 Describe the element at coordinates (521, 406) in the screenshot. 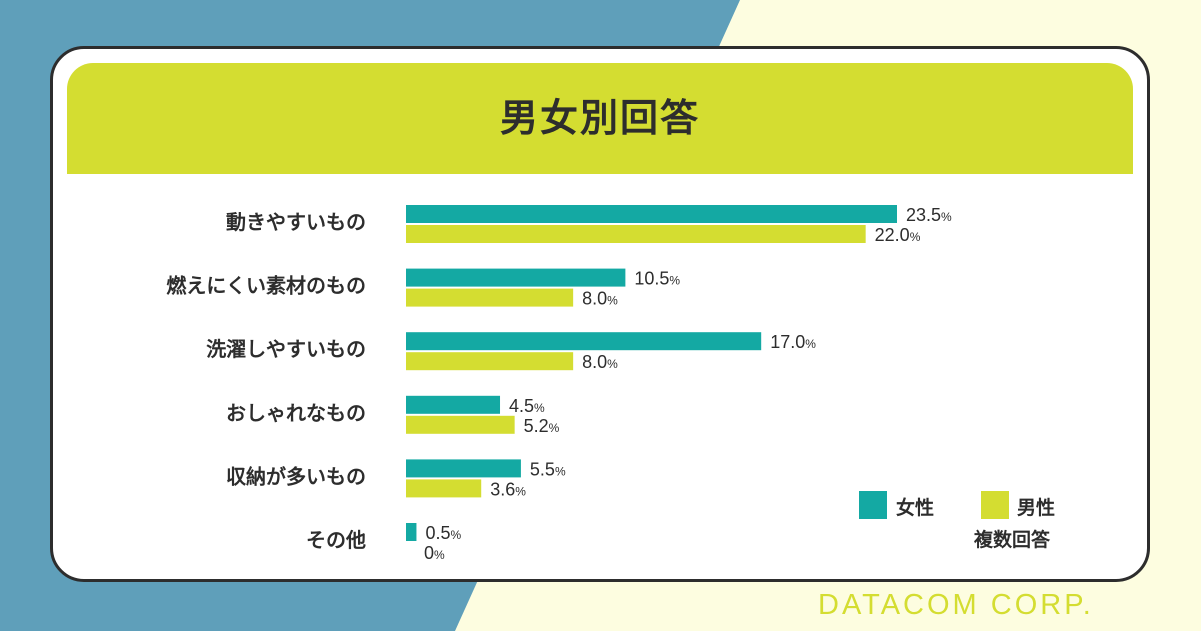

I see `data-label-value: 4.5` at that location.